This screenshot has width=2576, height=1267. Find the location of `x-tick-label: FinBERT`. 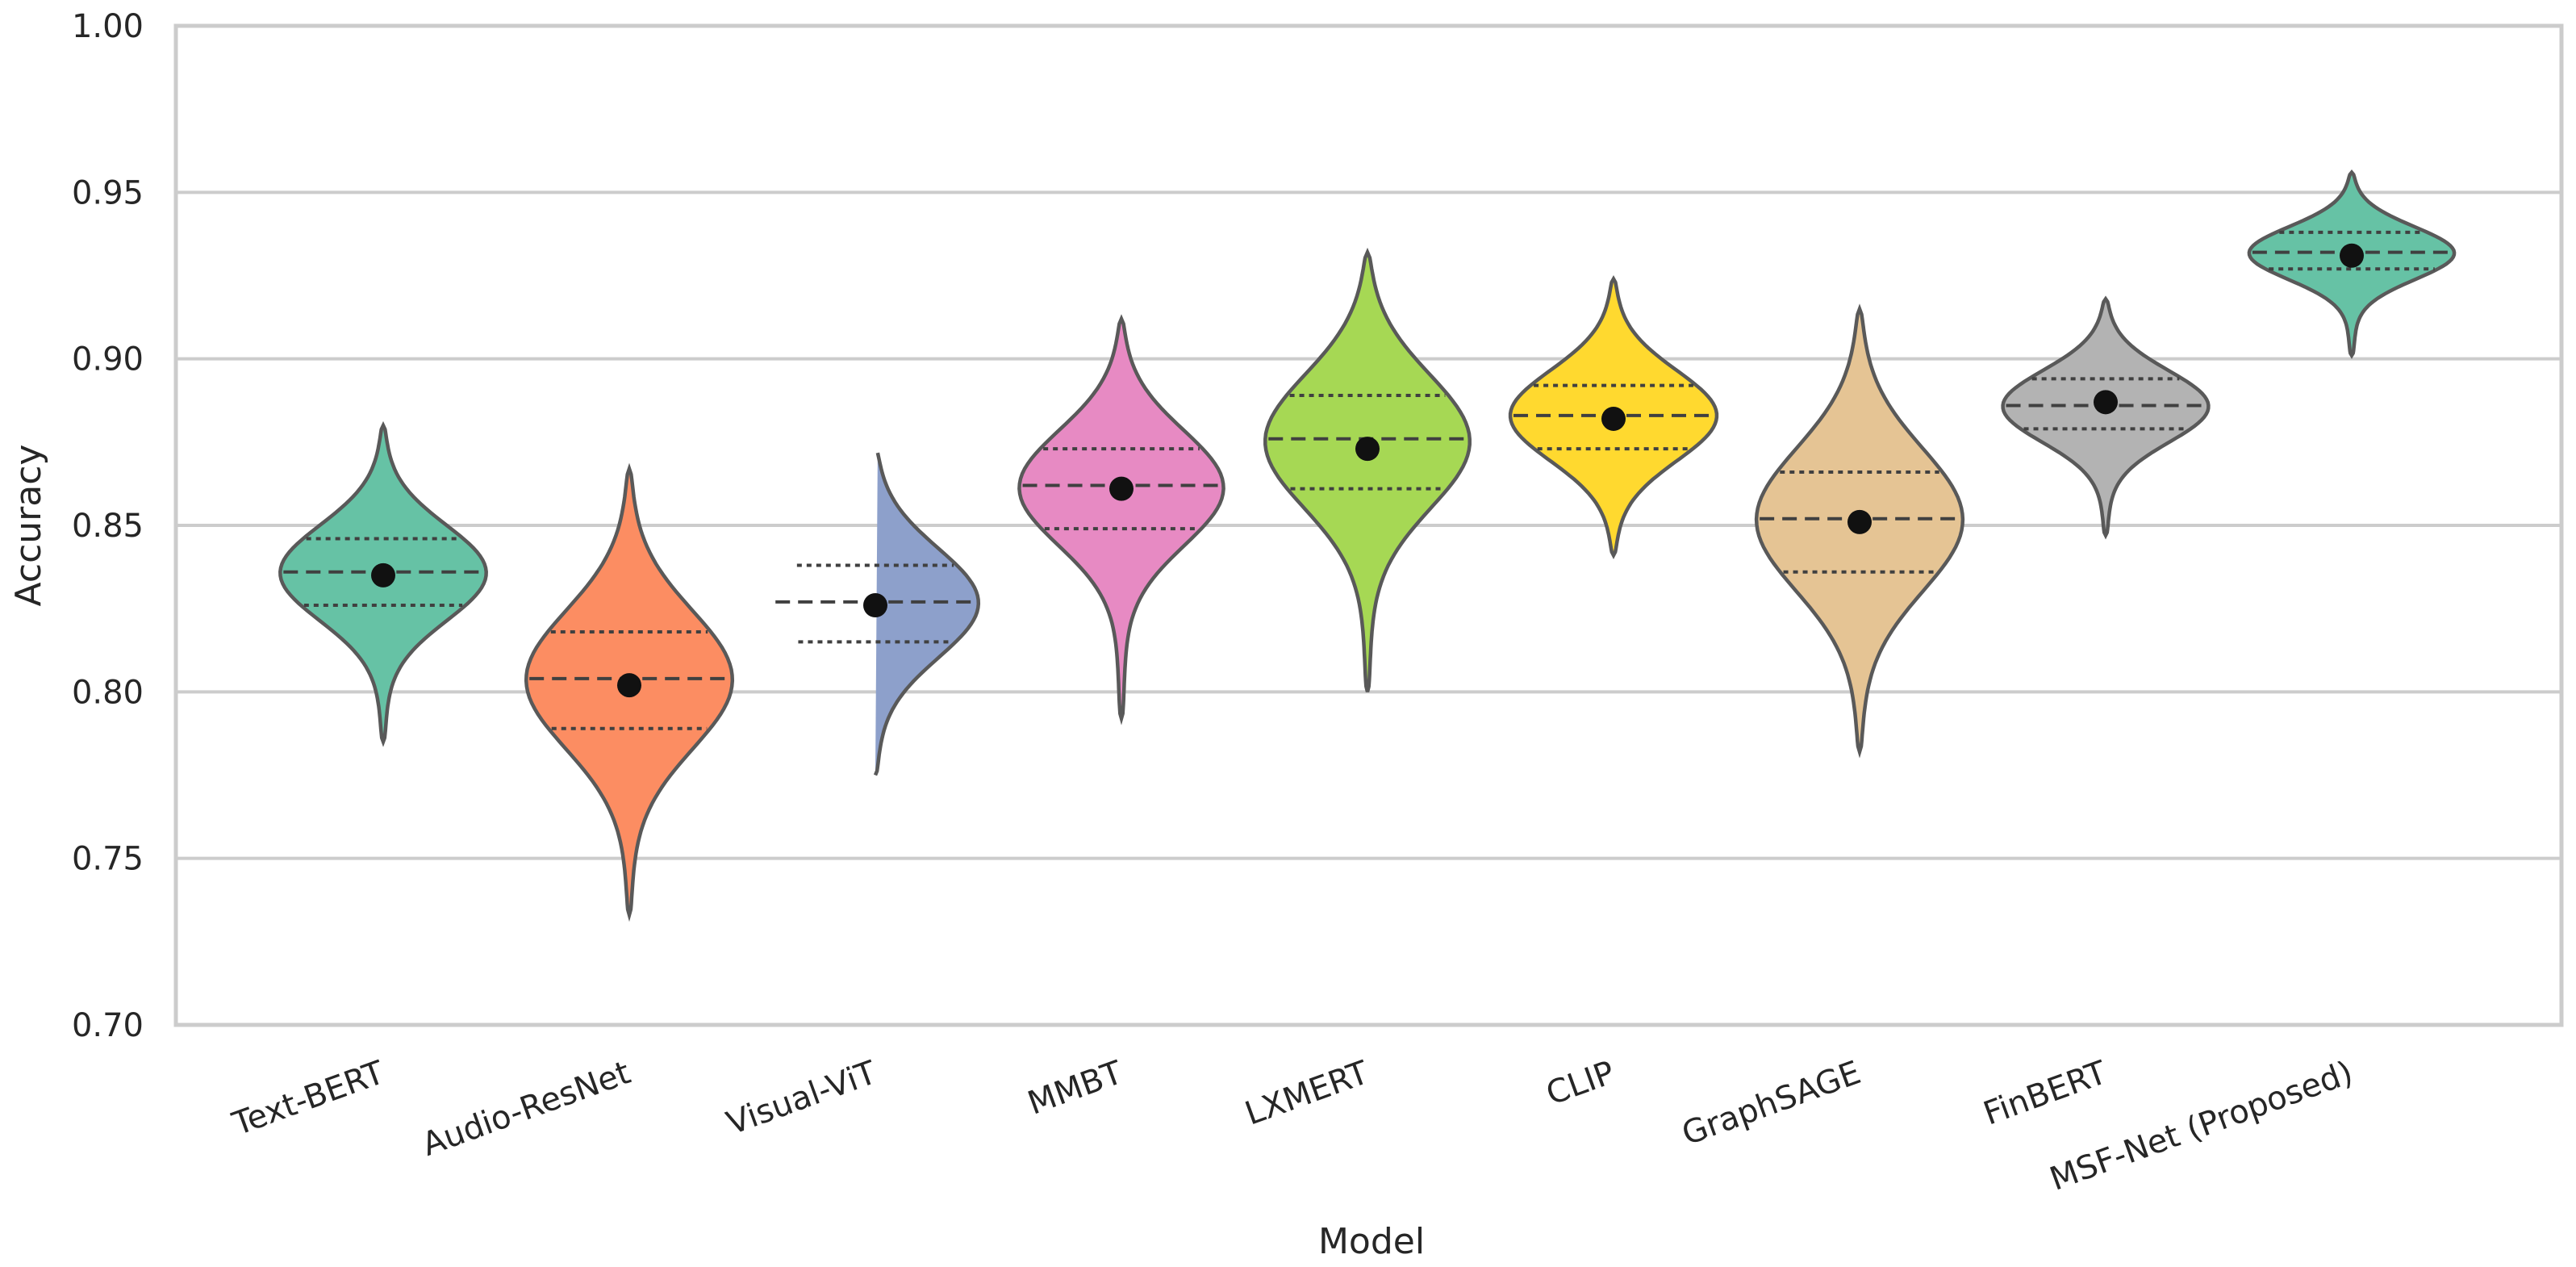

x-tick-label: FinBERT is located at coordinates (2046, 1094).